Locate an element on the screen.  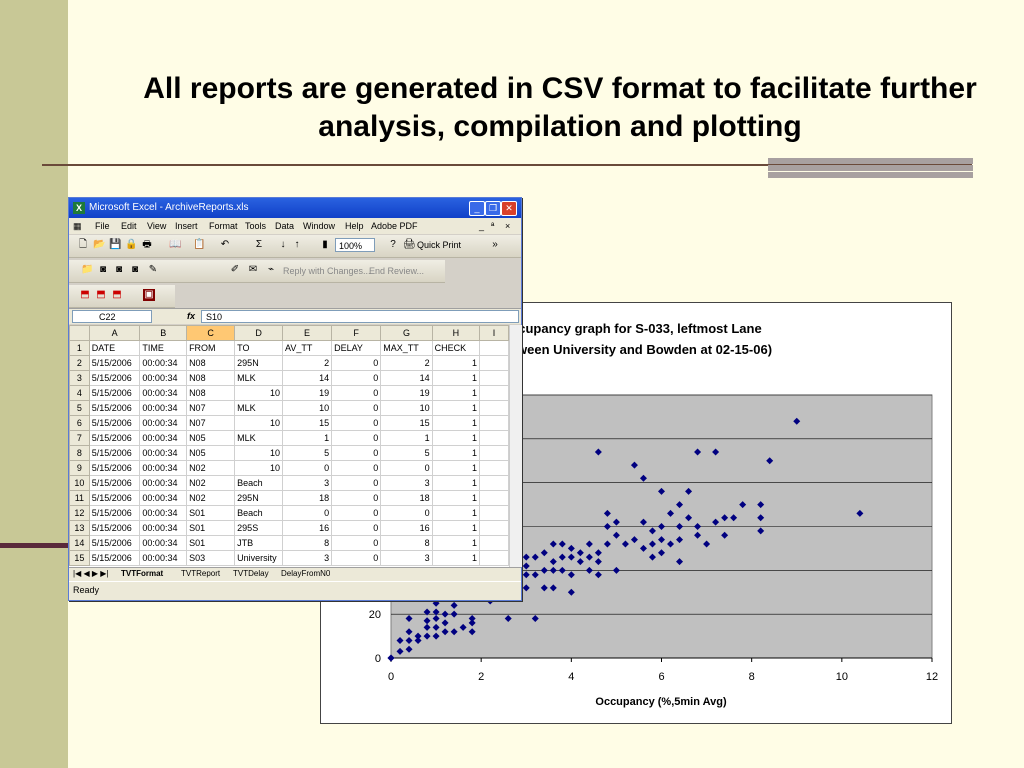
column-header: F is located at coordinates (356, 333).